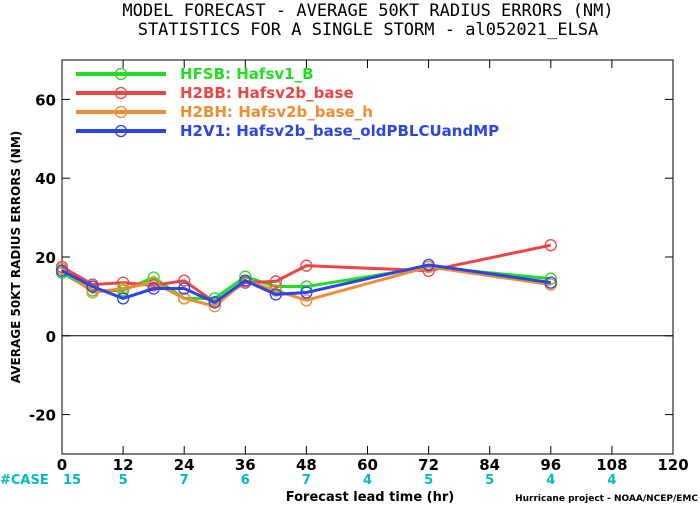 Image resolution: width=700 pixels, height=506 pixels. Describe the element at coordinates (245, 480) in the screenshot. I see `case-count: 6` at that location.